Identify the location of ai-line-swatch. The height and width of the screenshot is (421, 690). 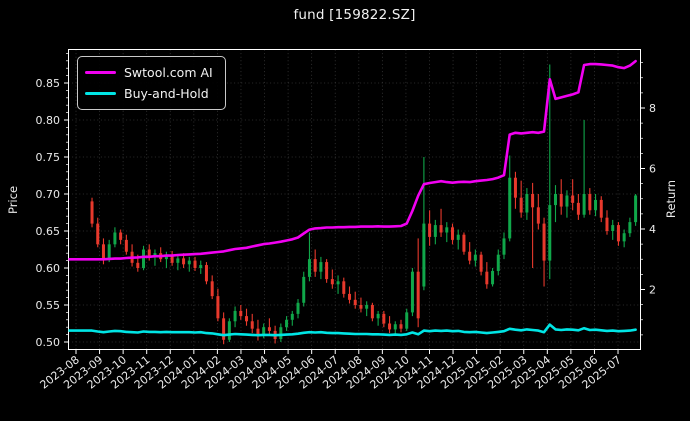
(100, 72).